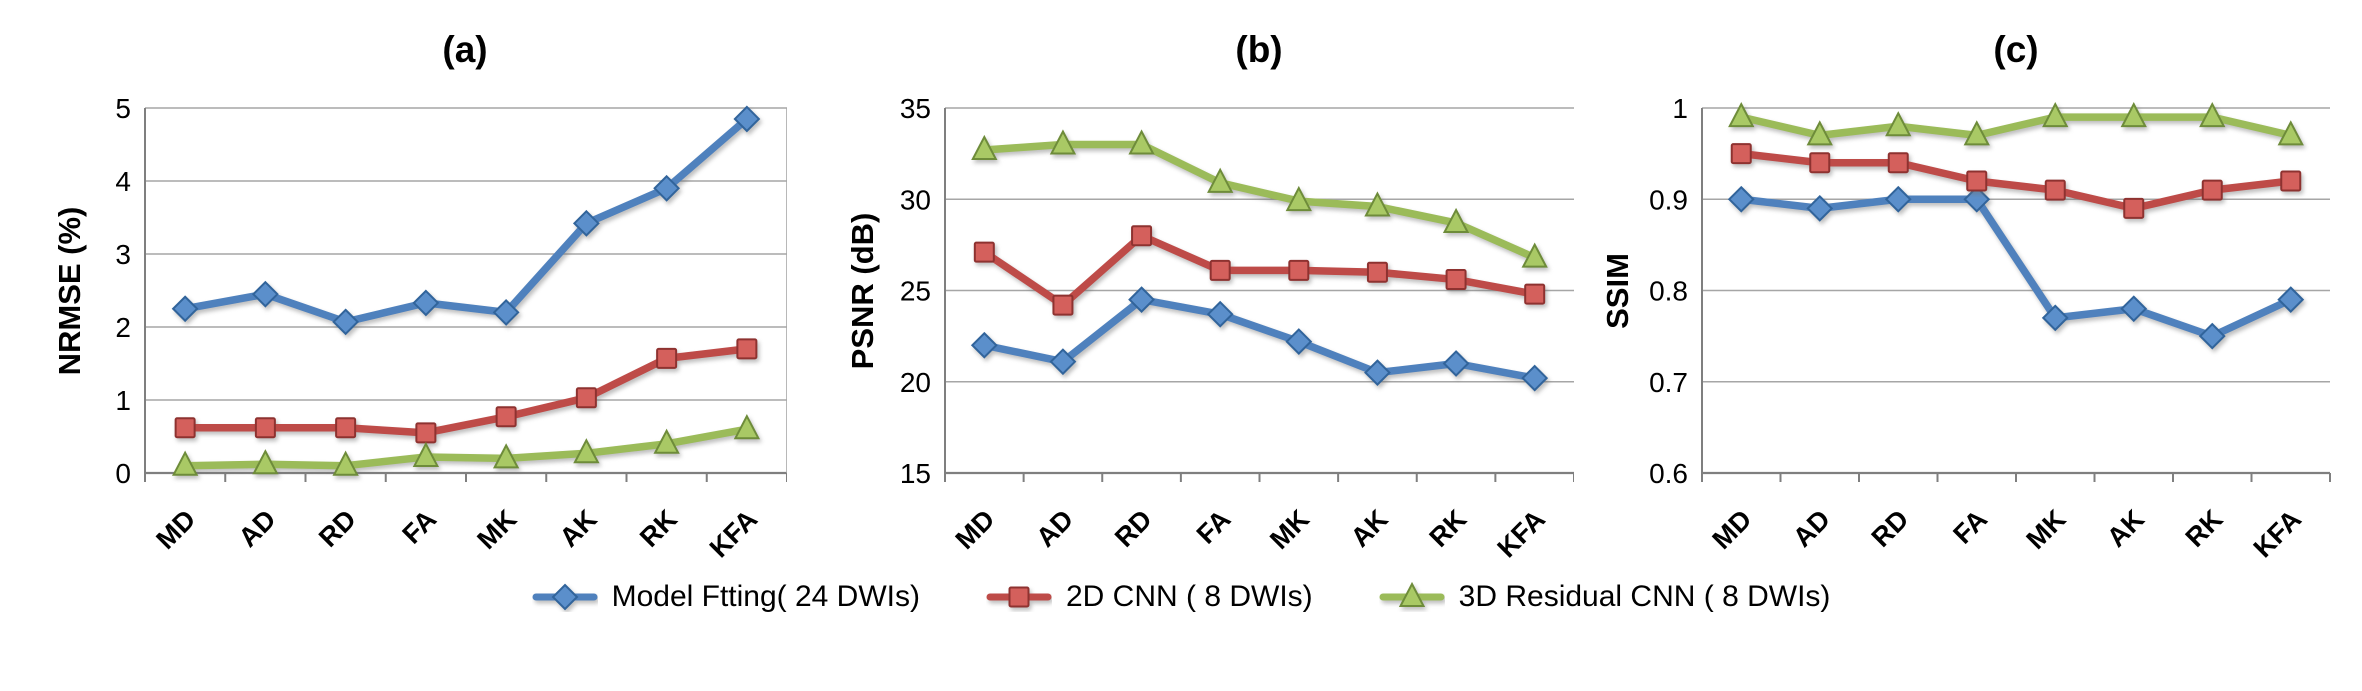 The width and height of the screenshot is (2362, 691). What do you see at coordinates (419, 527) in the screenshot?
I see `x-category-label: FA` at bounding box center [419, 527].